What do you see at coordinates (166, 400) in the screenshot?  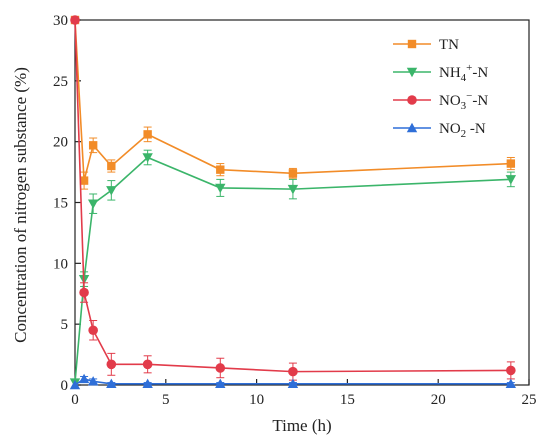 I see `x-tick-label: 5` at bounding box center [166, 400].